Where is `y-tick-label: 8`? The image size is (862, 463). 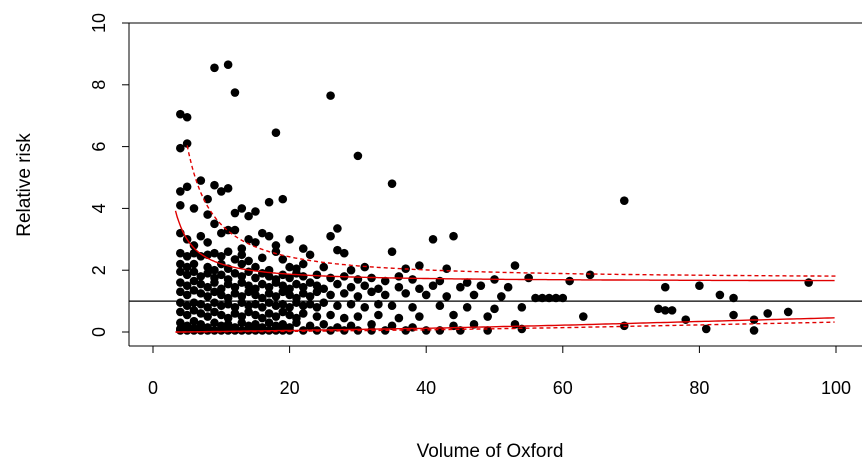 y-tick-label: 8 is located at coordinates (99, 85).